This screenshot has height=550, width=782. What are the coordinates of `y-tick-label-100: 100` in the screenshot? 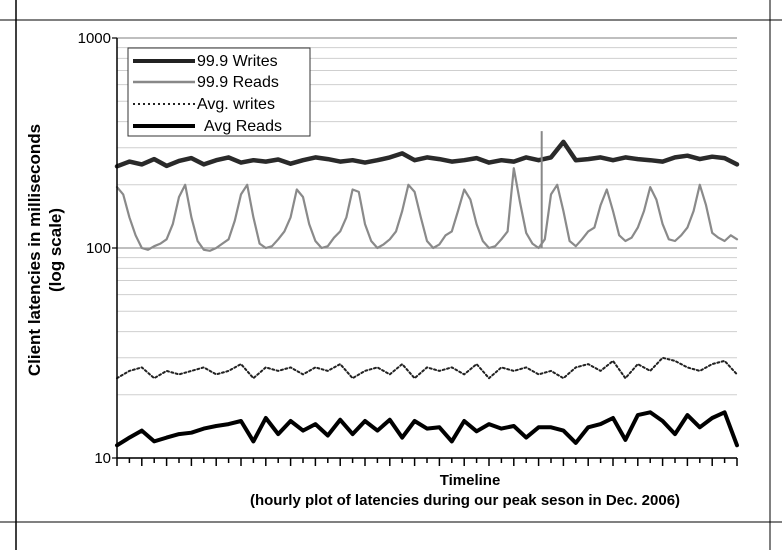 It's located at (98, 248).